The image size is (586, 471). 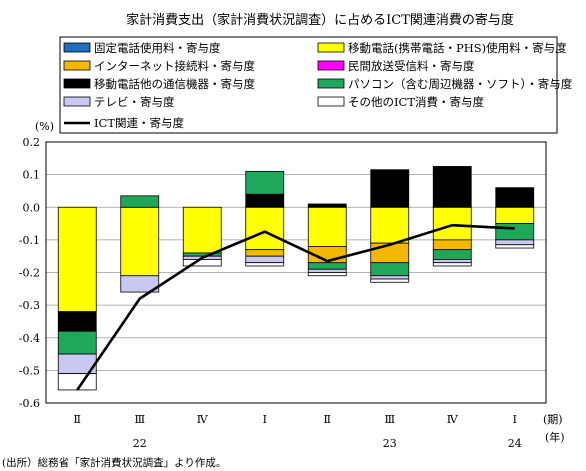 I want to click on year-unit: (年), so click(x=555, y=437).